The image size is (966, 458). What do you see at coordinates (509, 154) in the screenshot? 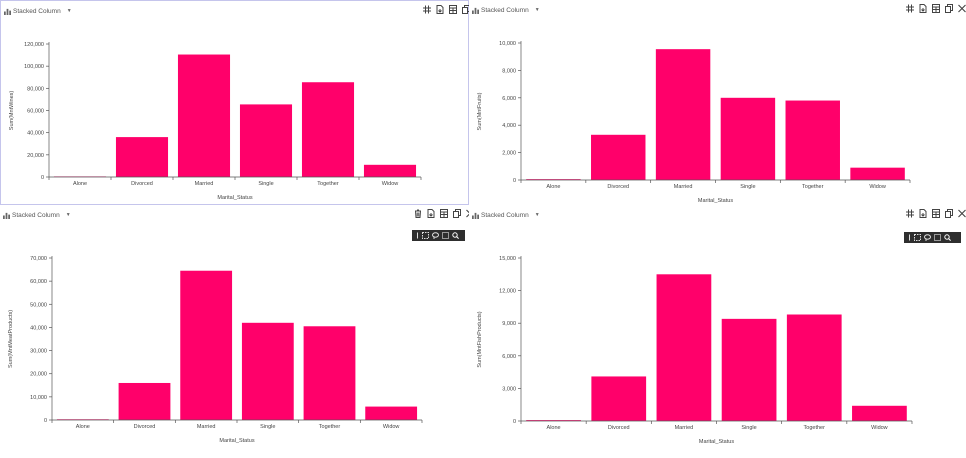
I see `y-tick-label: 2,000` at bounding box center [509, 154].